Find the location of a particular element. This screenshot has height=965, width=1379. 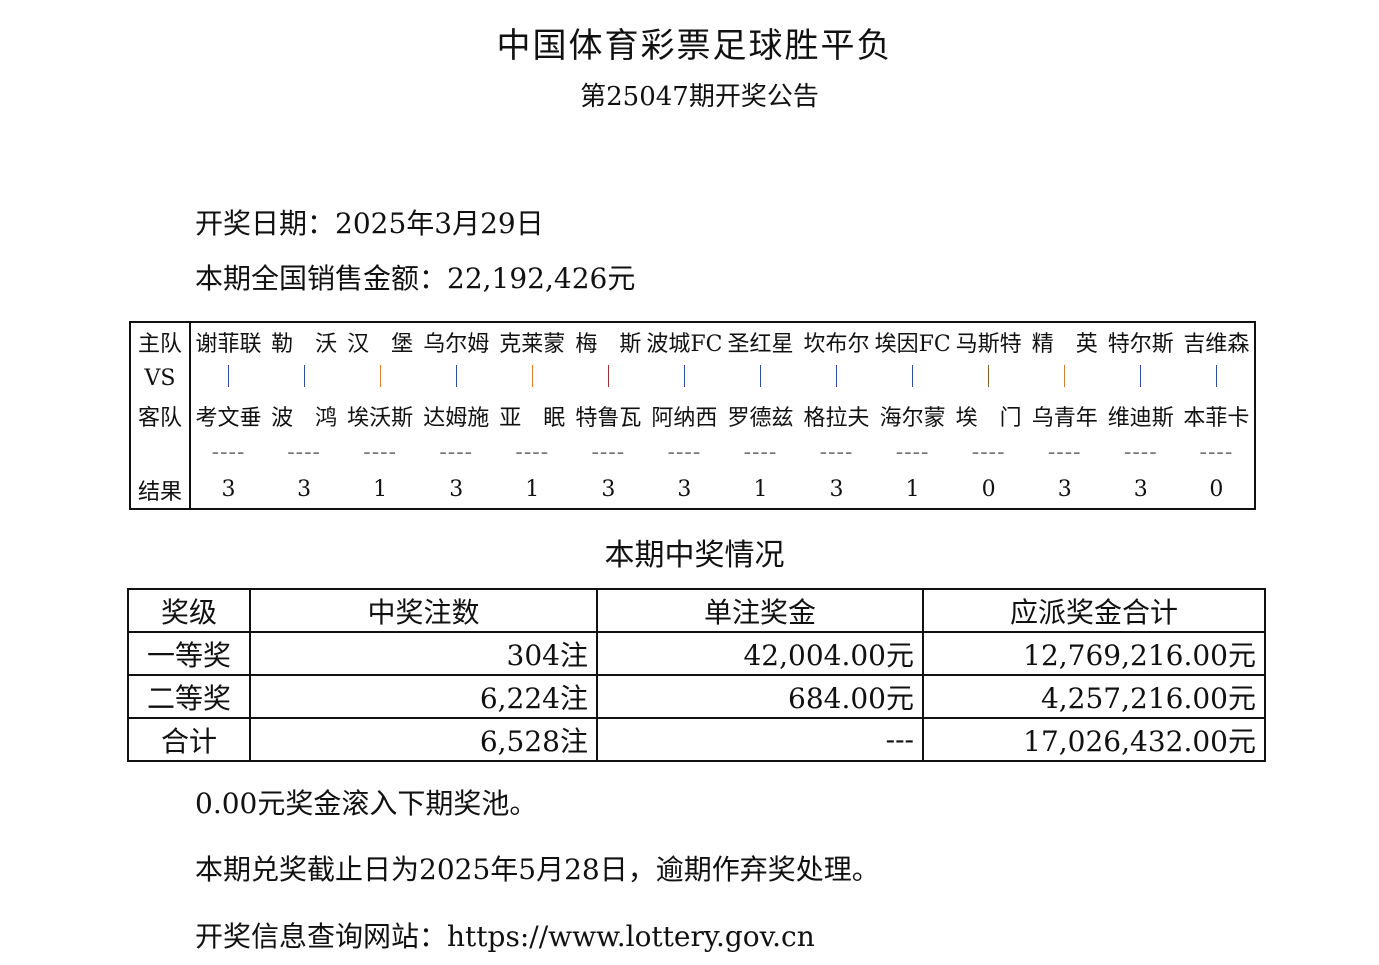

prize-winners: 304注 is located at coordinates (423, 653).